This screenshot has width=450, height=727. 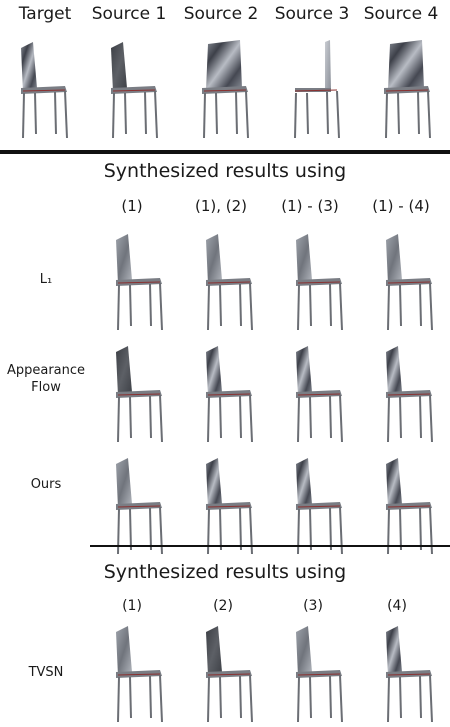 I want to click on chair-image-target, so click(x=44, y=88).